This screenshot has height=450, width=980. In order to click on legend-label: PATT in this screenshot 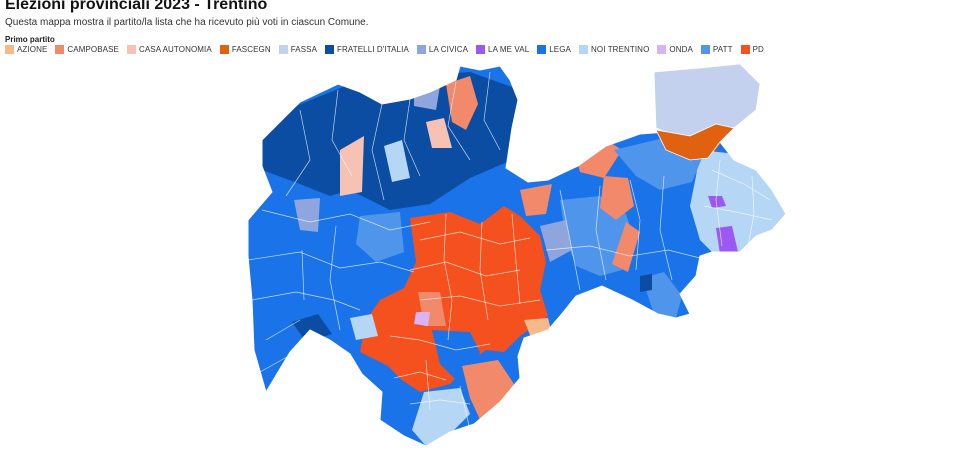, I will do `click(722, 49)`.